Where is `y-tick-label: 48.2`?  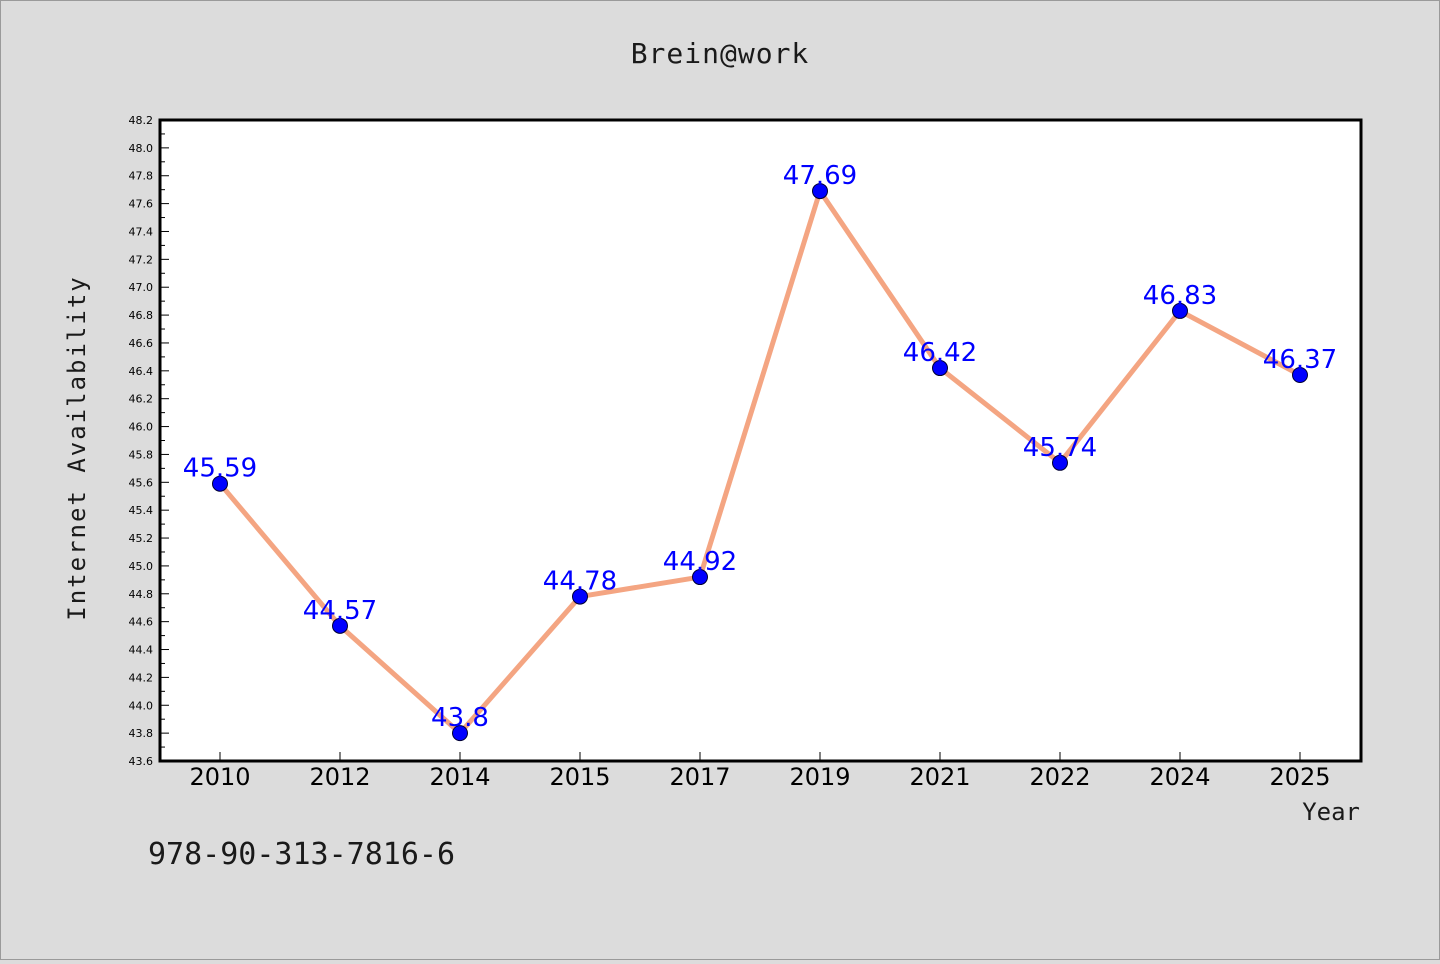 y-tick-label: 48.2 is located at coordinates (141, 120).